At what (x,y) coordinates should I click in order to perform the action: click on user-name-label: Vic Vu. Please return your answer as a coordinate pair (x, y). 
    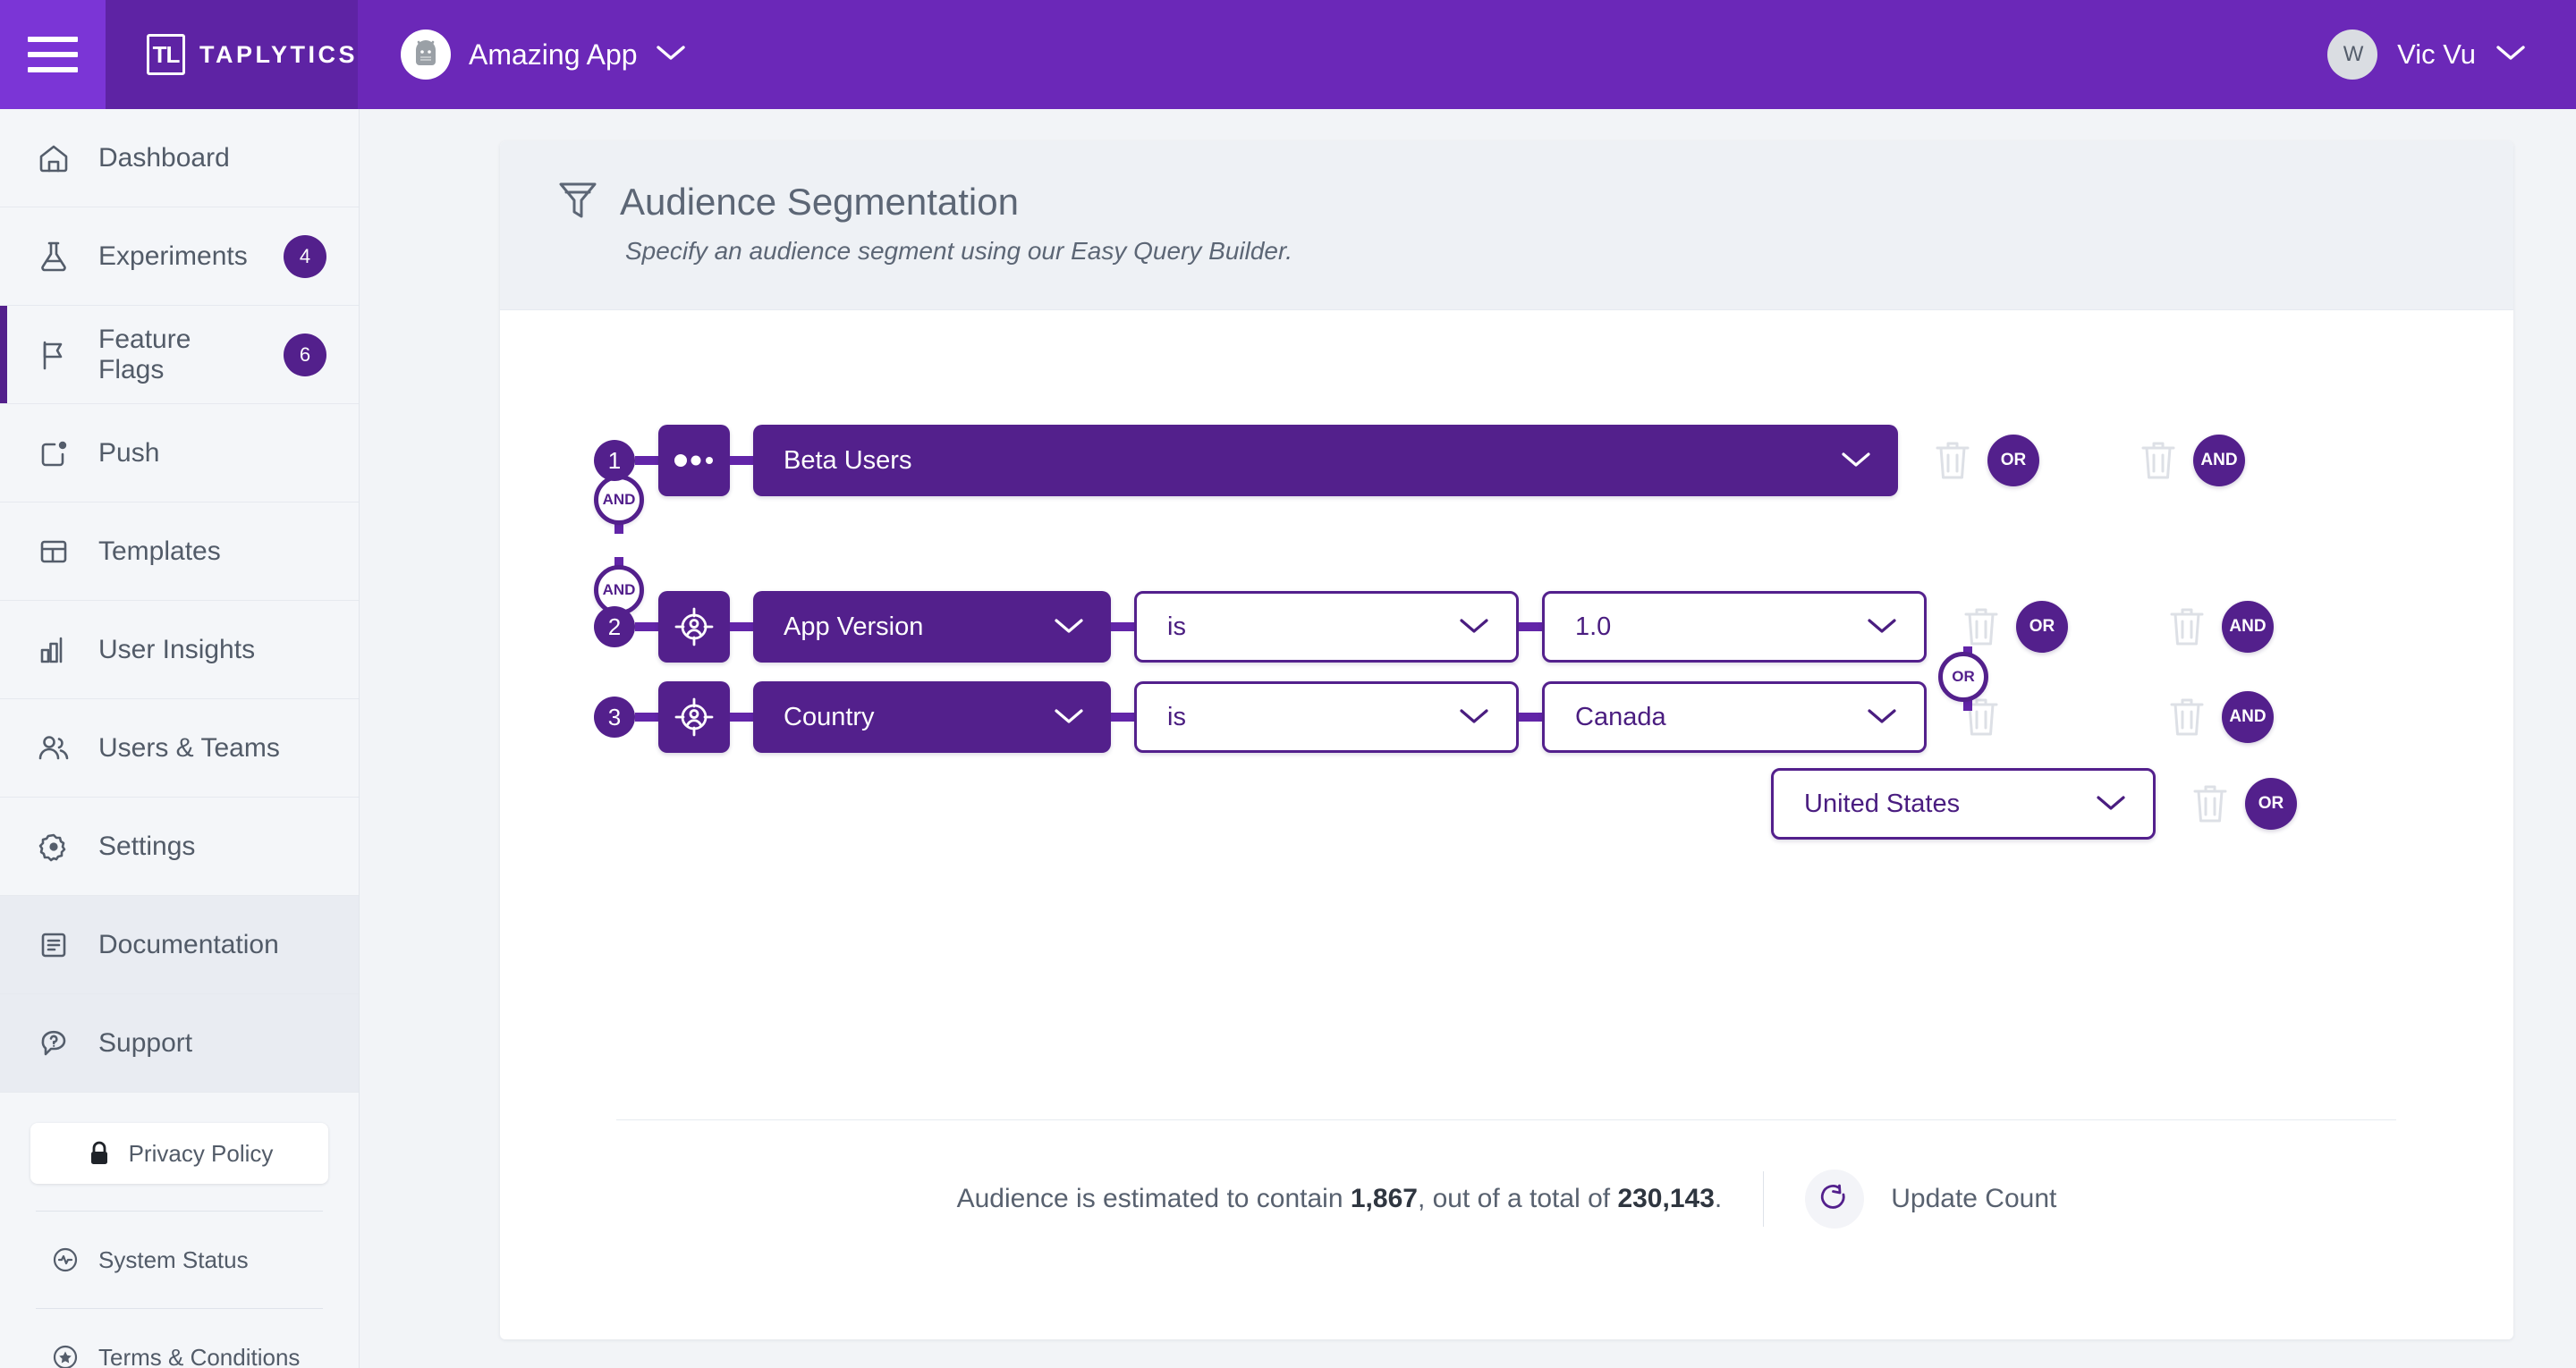
    Looking at the image, I should click on (2436, 54).